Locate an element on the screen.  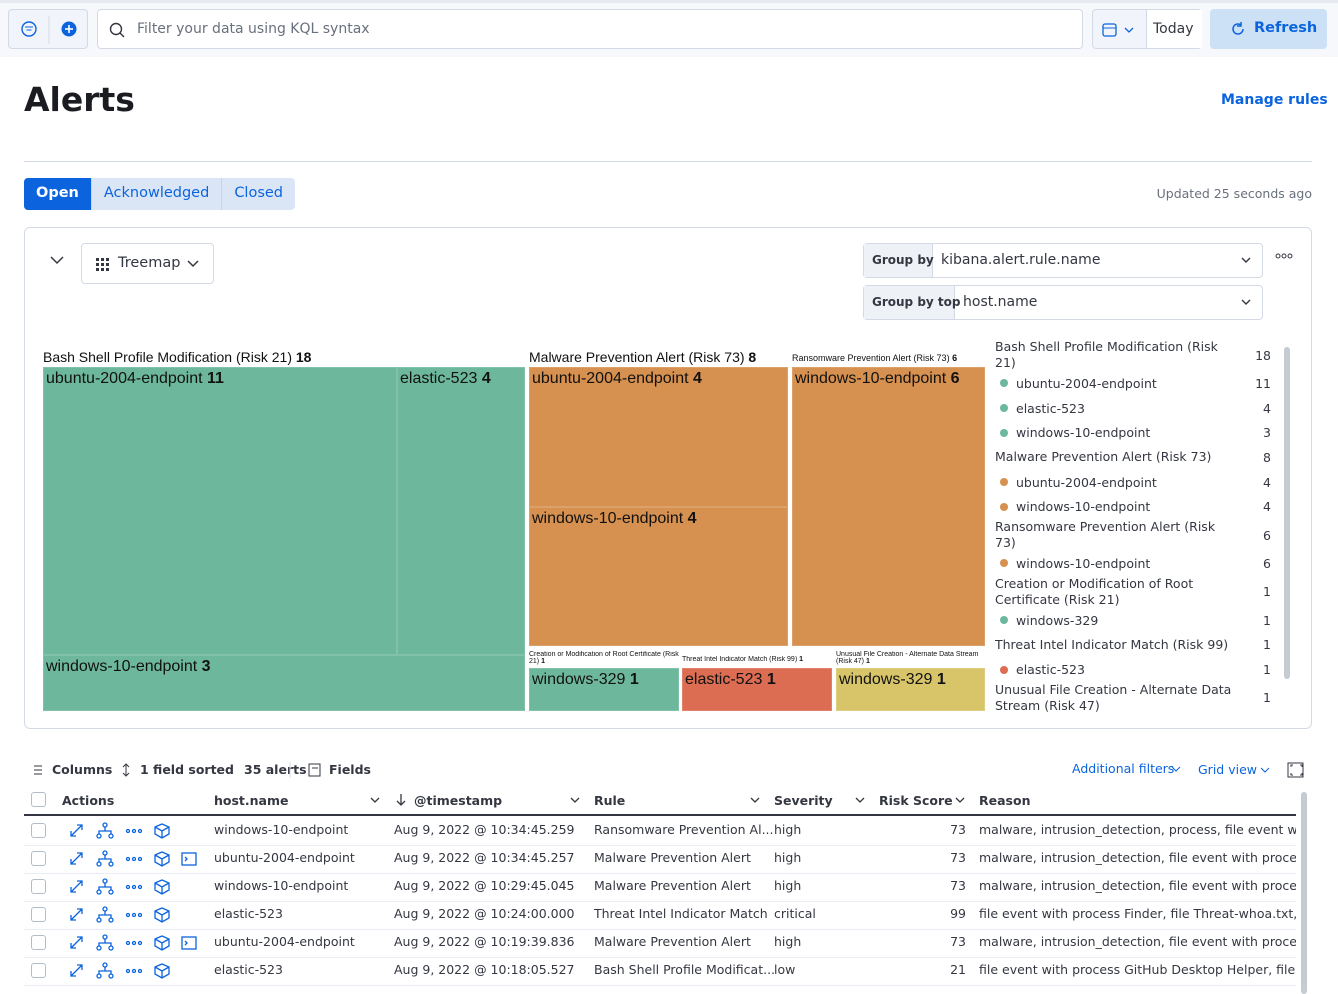
collapse-icon is located at coordinates (57, 260).